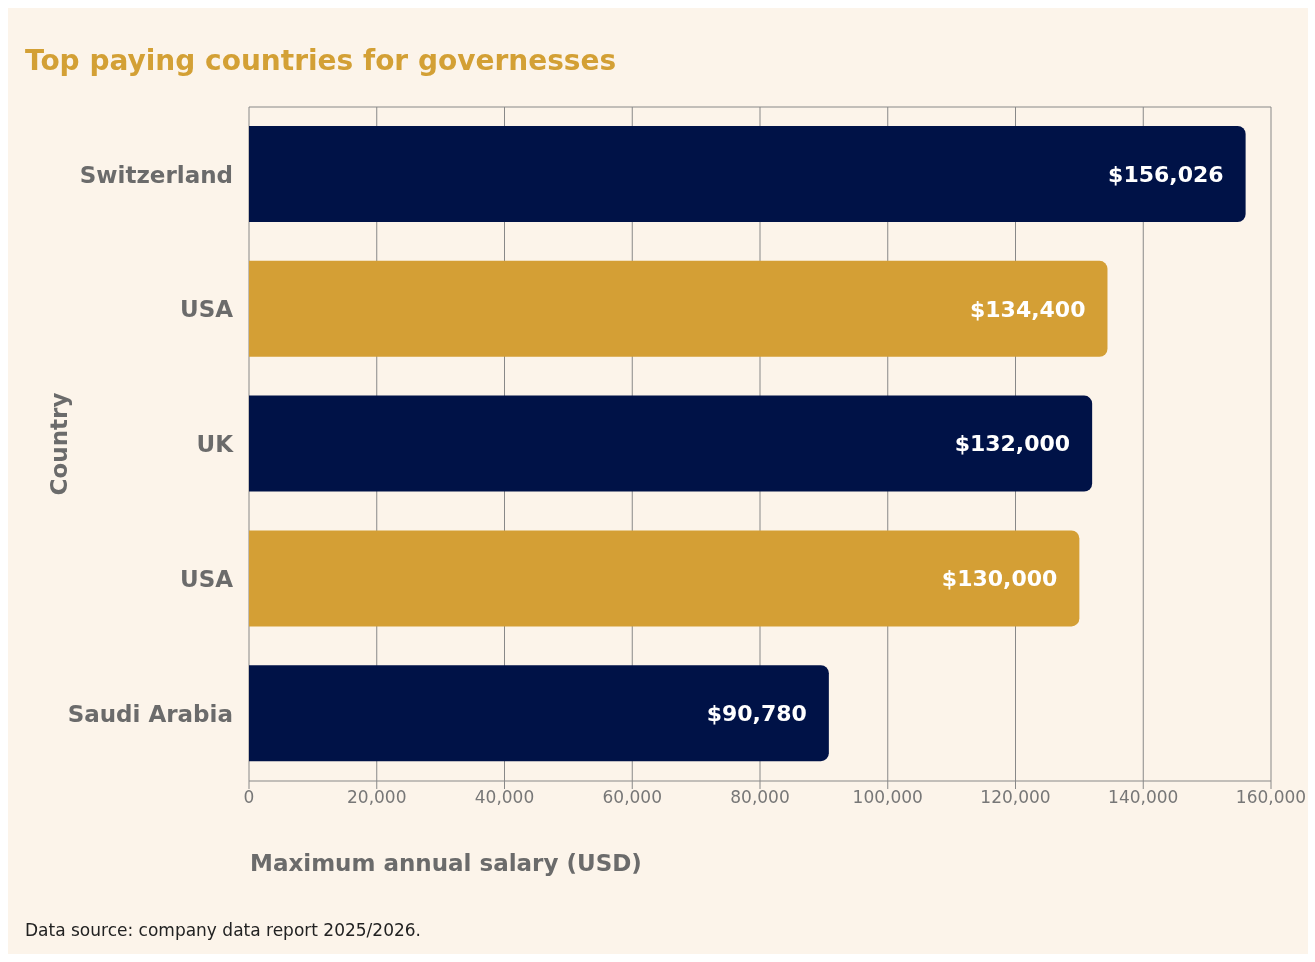  Describe the element at coordinates (59, 444) in the screenshot. I see `y-axis-title: Country` at that location.